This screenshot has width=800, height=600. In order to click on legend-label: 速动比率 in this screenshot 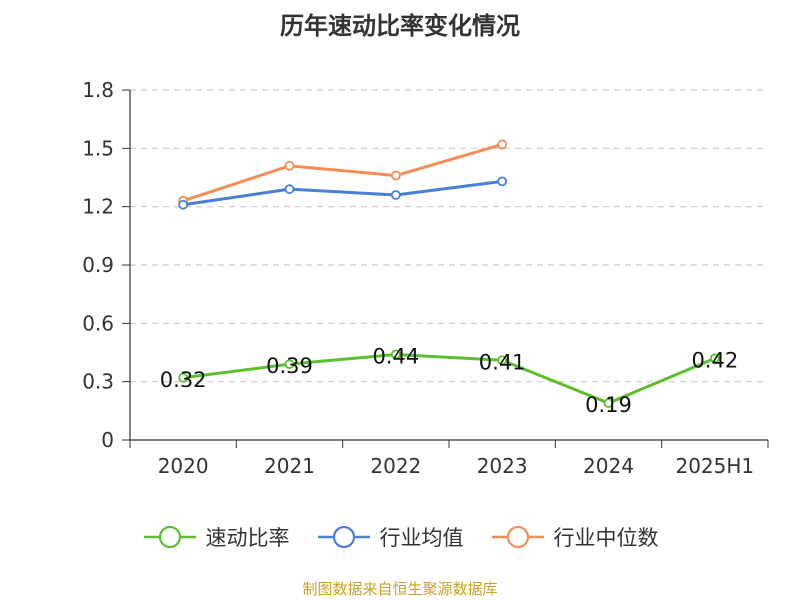, I will do `click(247, 538)`.